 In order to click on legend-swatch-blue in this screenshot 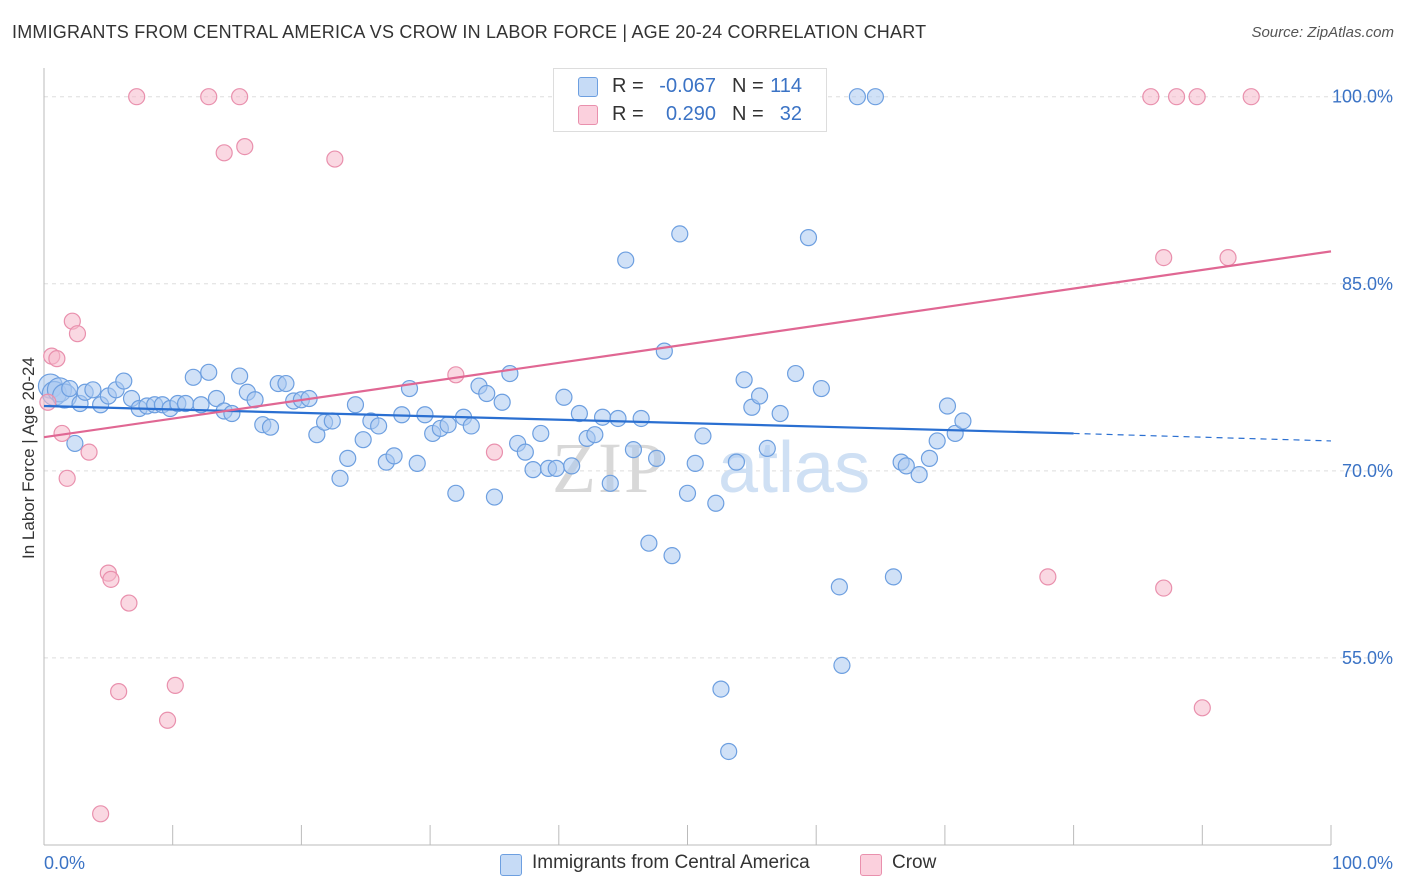, I will do `click(588, 87)`.